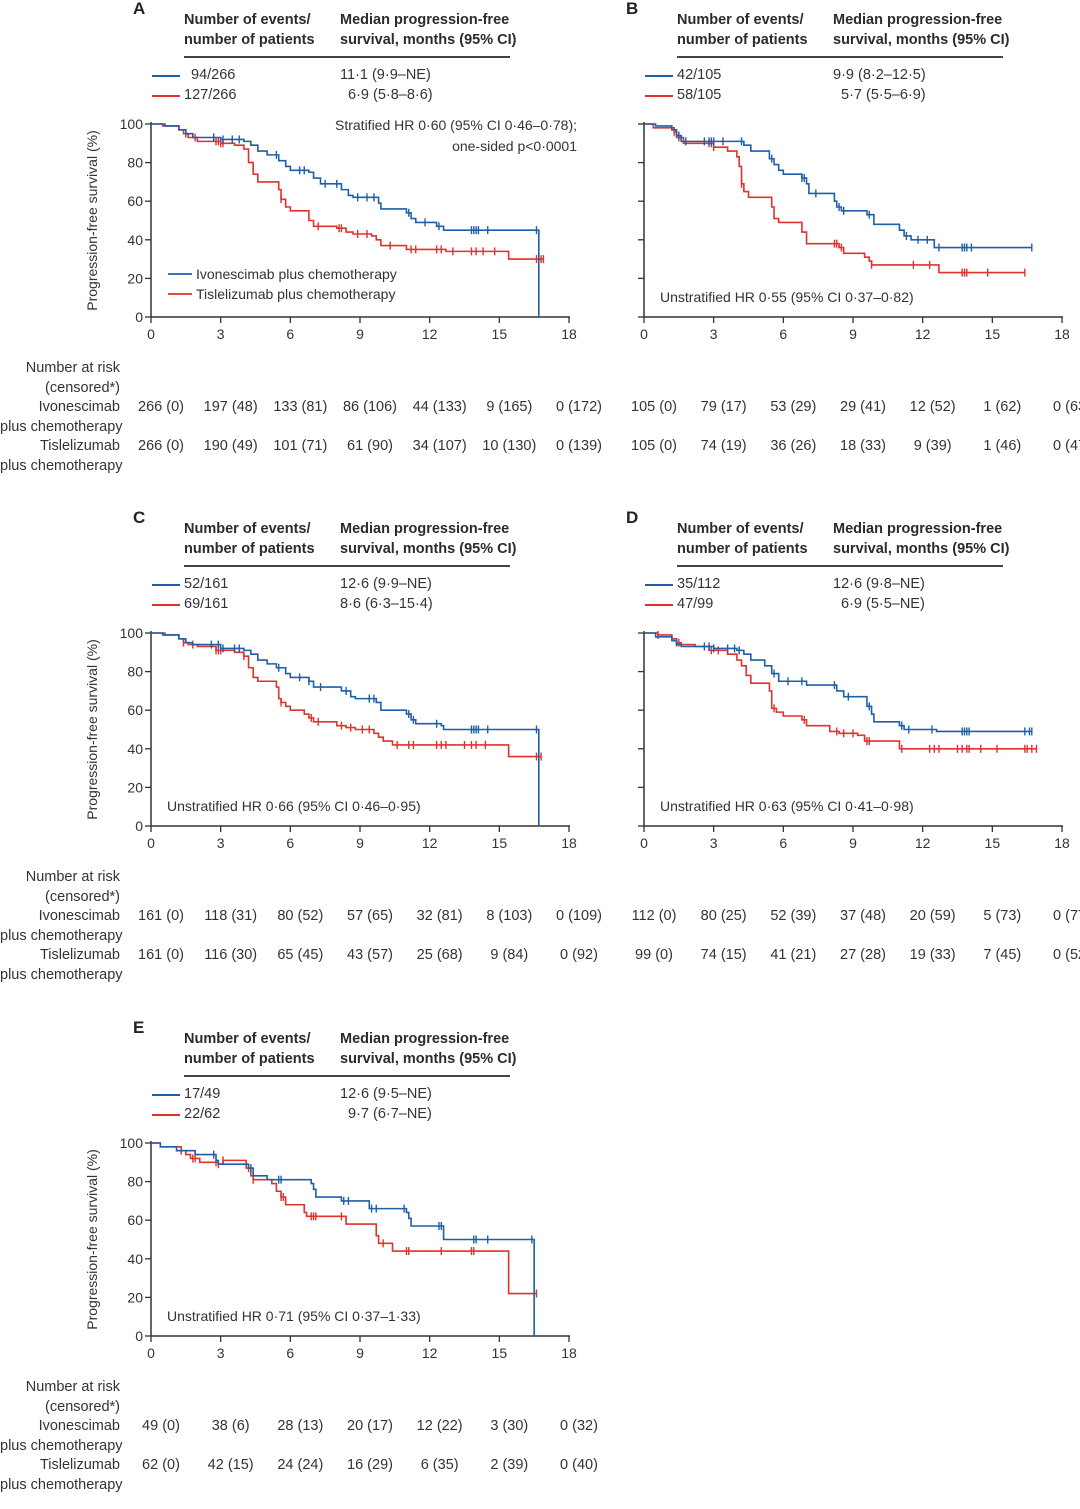 This screenshot has width=1080, height=1509. I want to click on y-tick-label: 0, so click(139, 317).